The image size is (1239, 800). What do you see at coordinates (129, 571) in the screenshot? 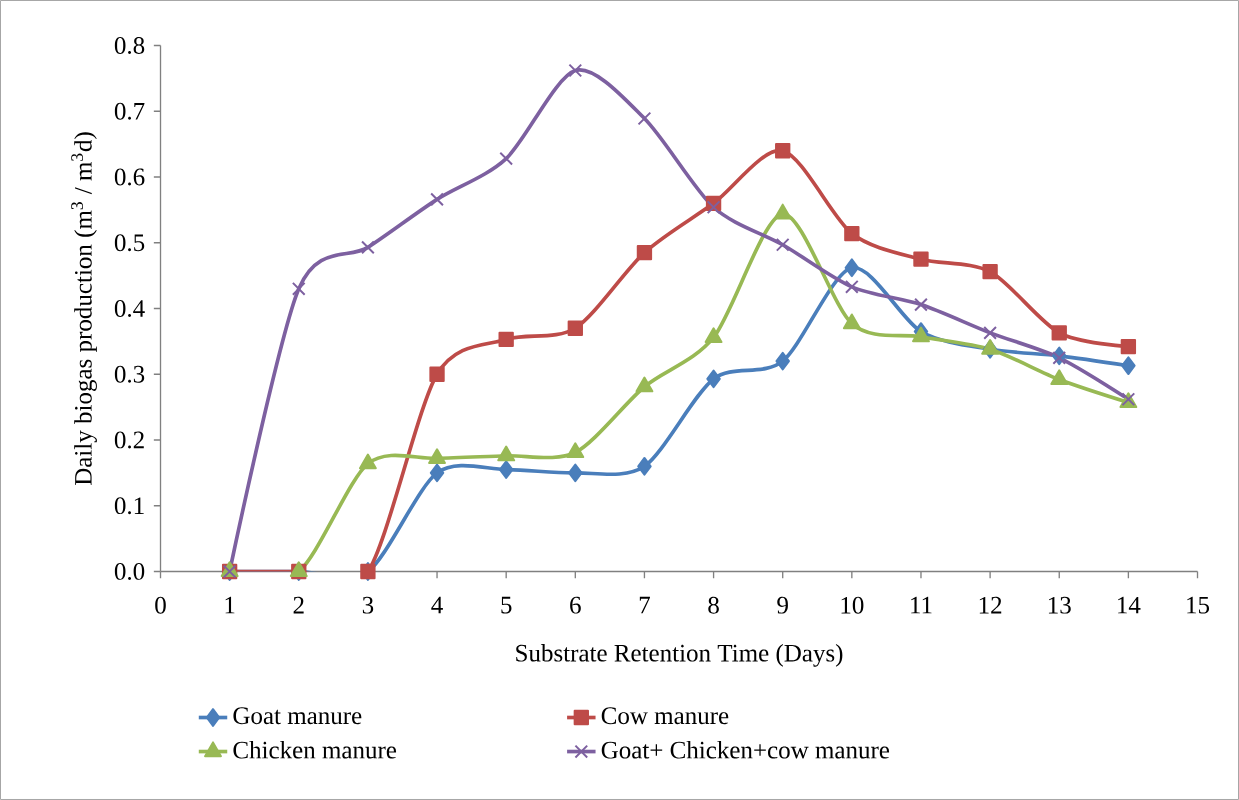
I see `y-tick-label: 0.0` at bounding box center [129, 571].